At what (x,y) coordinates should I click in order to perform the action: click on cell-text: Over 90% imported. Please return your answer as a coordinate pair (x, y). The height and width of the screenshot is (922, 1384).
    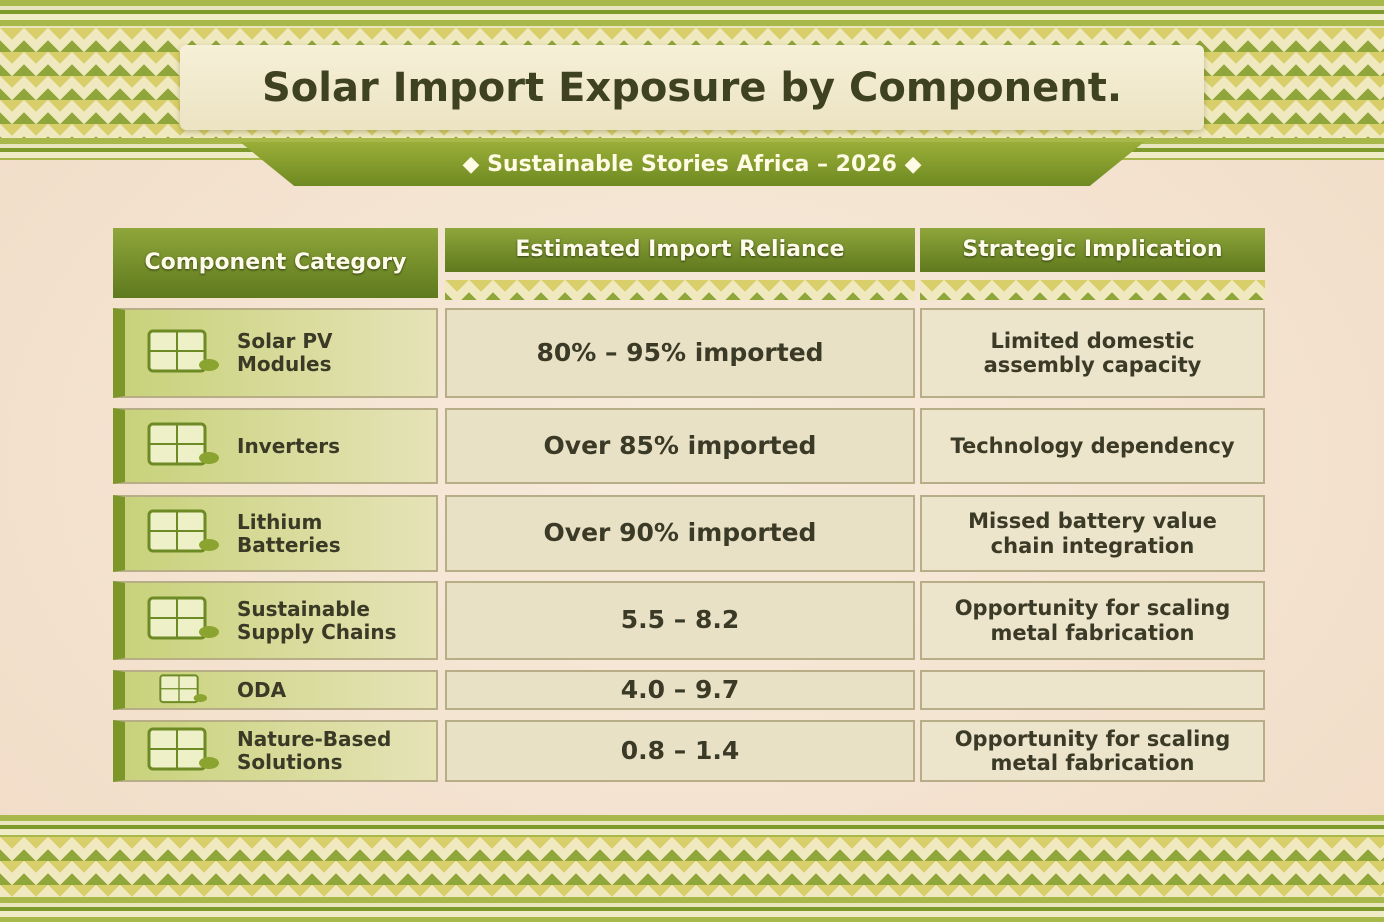
    Looking at the image, I should click on (680, 533).